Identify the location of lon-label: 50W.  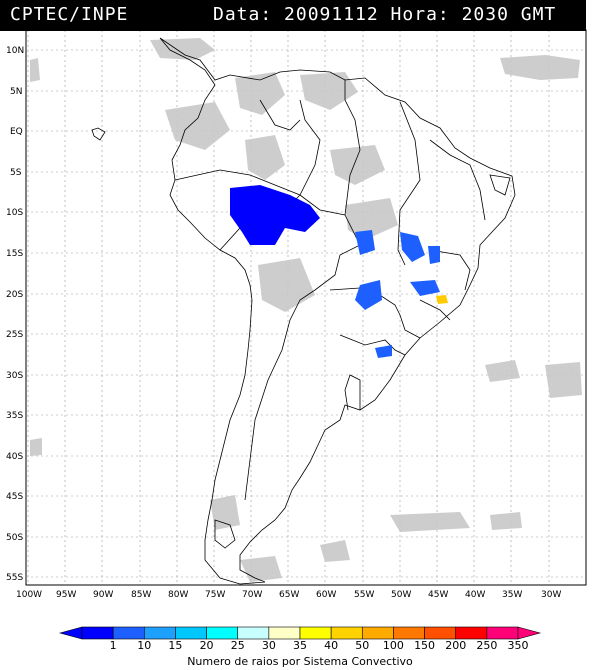
(401, 595).